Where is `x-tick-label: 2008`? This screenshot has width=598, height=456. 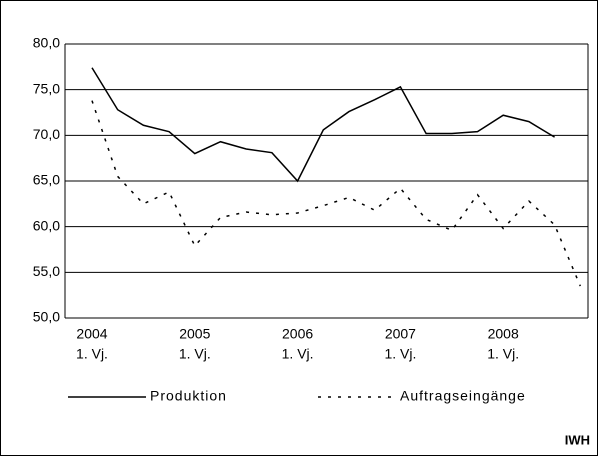
x-tick-label: 2008 is located at coordinates (503, 334).